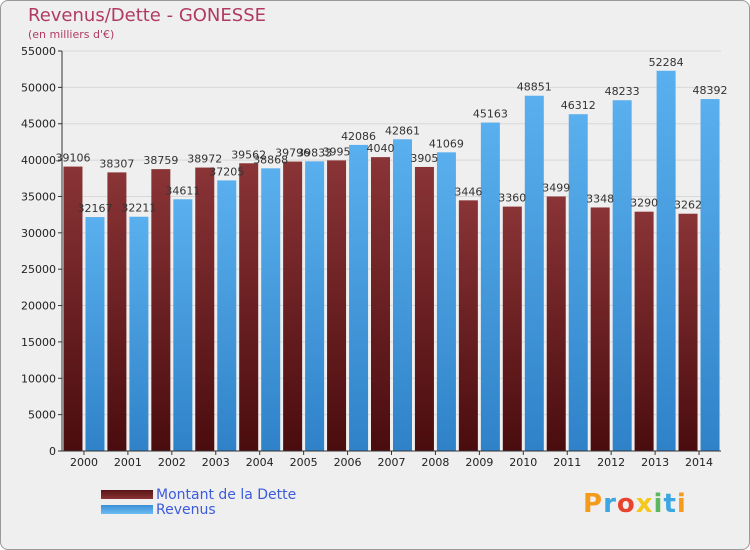 This screenshot has width=750, height=550. I want to click on data-label-revenue: 34611, so click(182, 190).